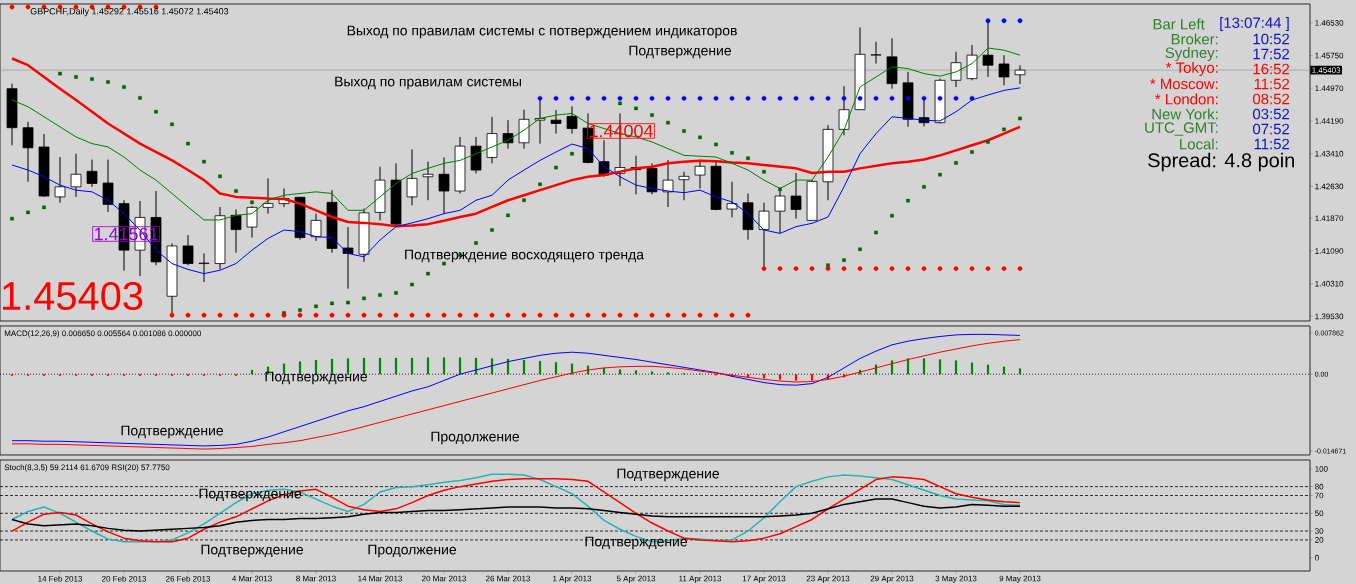  What do you see at coordinates (1181, 129) in the screenshot?
I see `text: UTC_GMT:` at bounding box center [1181, 129].